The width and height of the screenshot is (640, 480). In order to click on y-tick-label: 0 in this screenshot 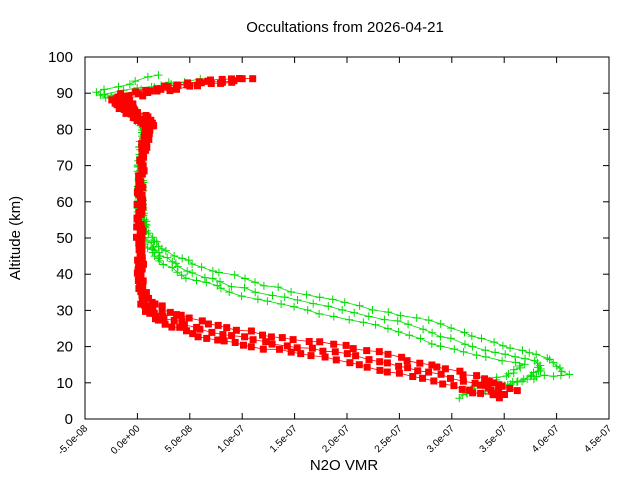, I will do `click(69, 419)`.